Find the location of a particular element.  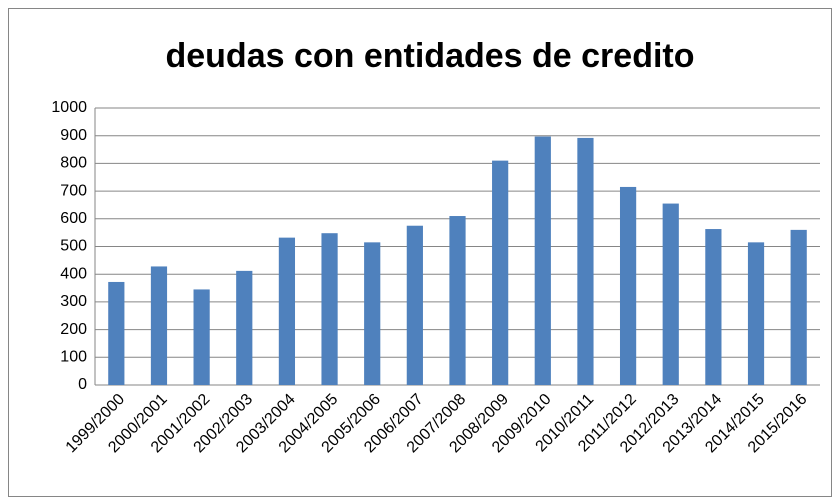

y-tick-label: 1000 is located at coordinates (69, 107).